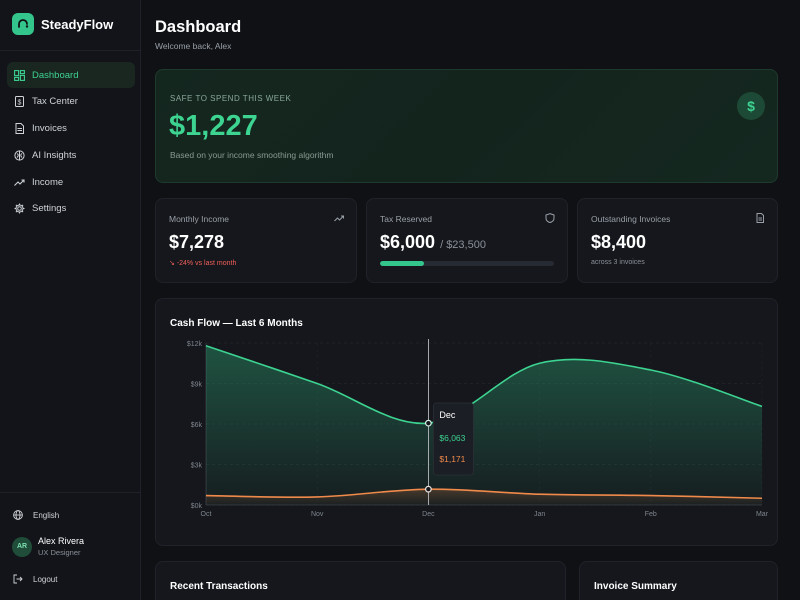 The width and height of the screenshot is (800, 600). What do you see at coordinates (197, 466) in the screenshot?
I see `y-tick-label: $3k` at bounding box center [197, 466].